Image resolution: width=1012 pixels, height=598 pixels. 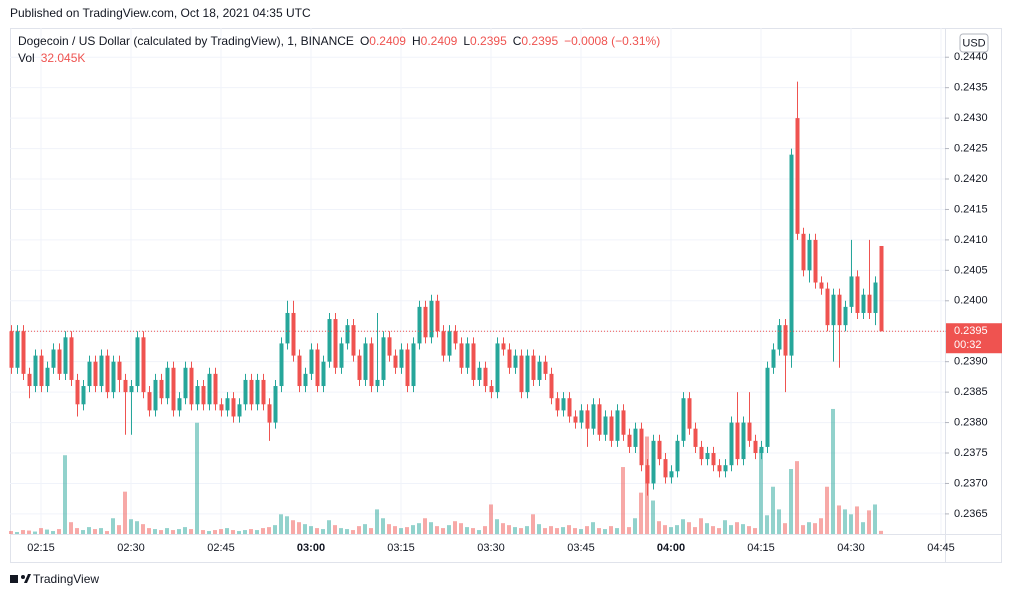 I want to click on x-tick-label: 02:15, so click(x=41, y=548).